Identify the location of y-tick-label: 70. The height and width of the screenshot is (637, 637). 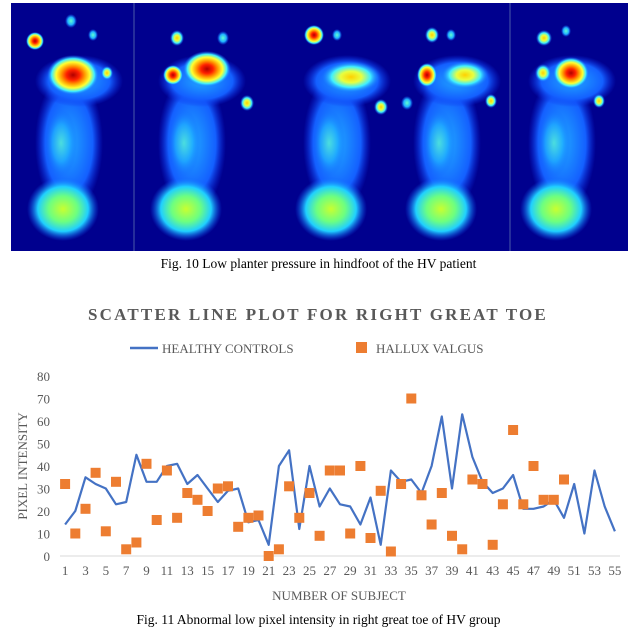
(43, 399).